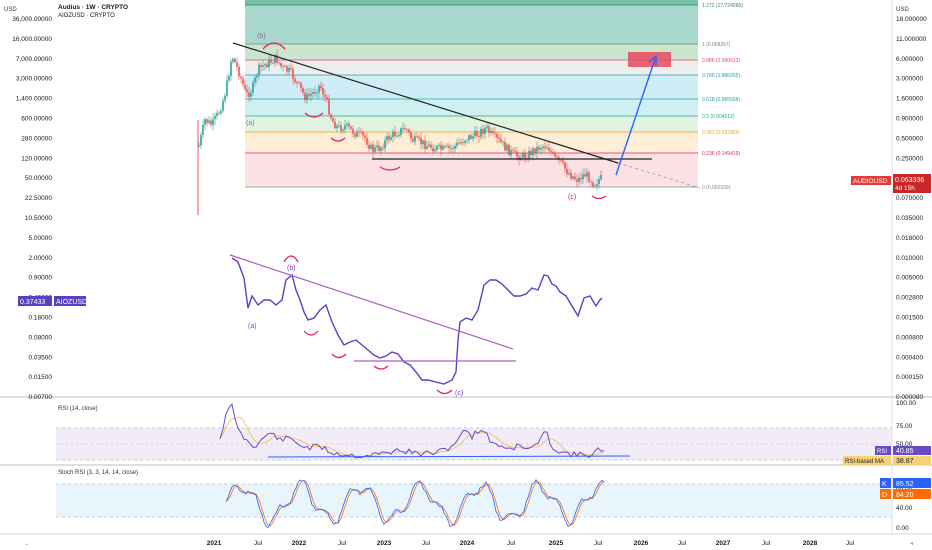 The width and height of the screenshot is (932, 550). I want to click on rsi-value: 40.85, so click(905, 451).